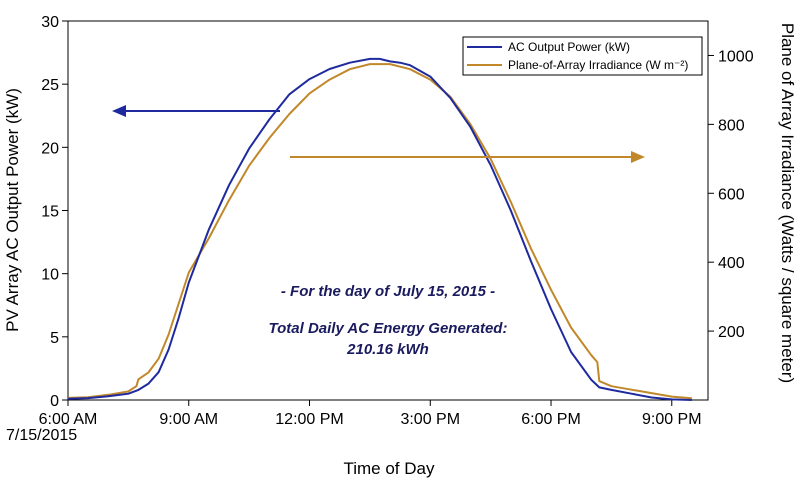 The image size is (800, 483). Describe the element at coordinates (50, 22) in the screenshot. I see `y-tick-label: 30` at that location.